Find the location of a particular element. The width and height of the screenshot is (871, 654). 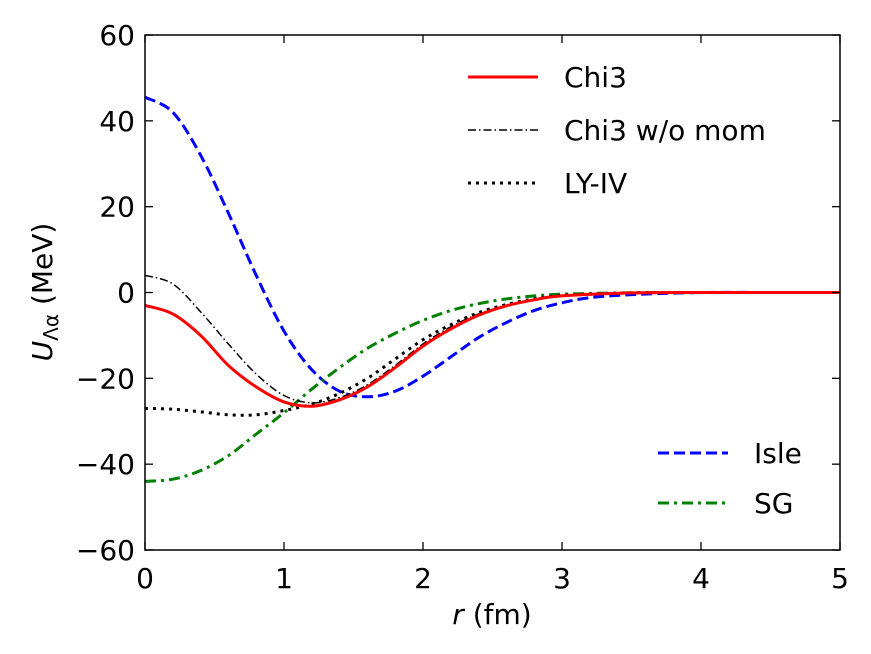

y-tick-label: 60 is located at coordinates (117, 35).